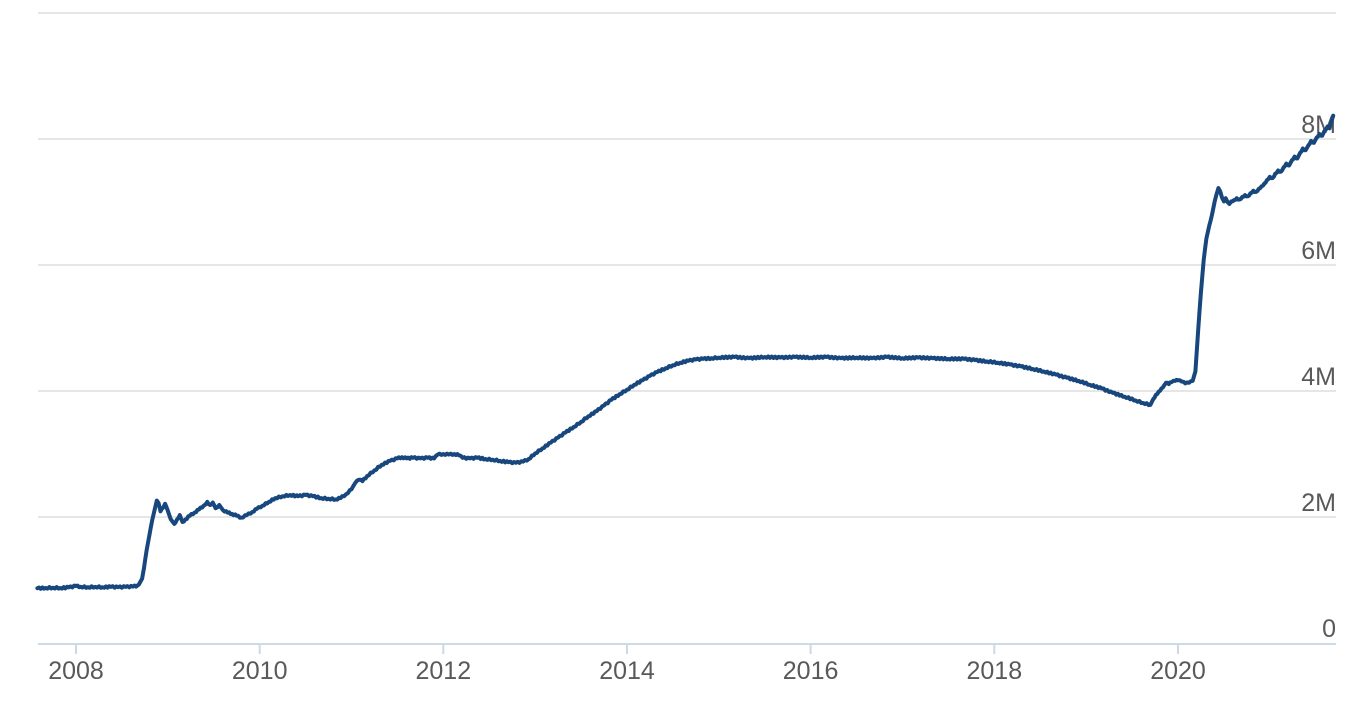 The width and height of the screenshot is (1366, 728). Describe the element at coordinates (994, 671) in the screenshot. I see `x-axis-tick-label: 2018` at that location.